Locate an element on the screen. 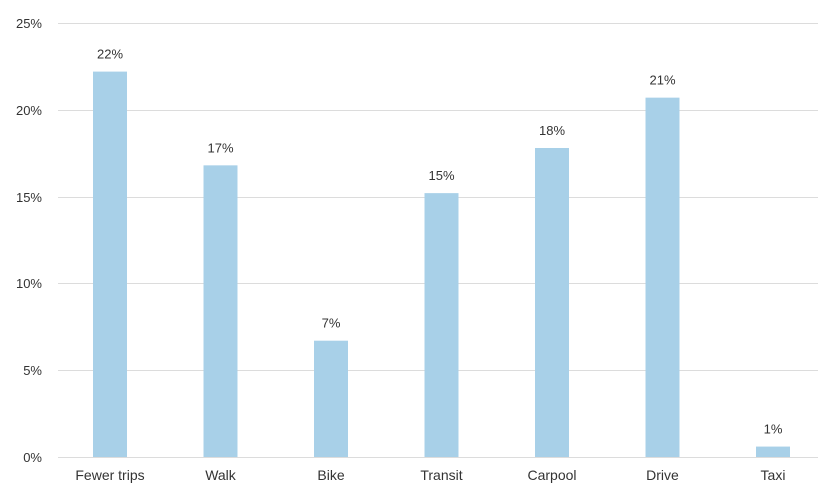 The image size is (823, 483). category-label-transit: Transit is located at coordinates (441, 475).